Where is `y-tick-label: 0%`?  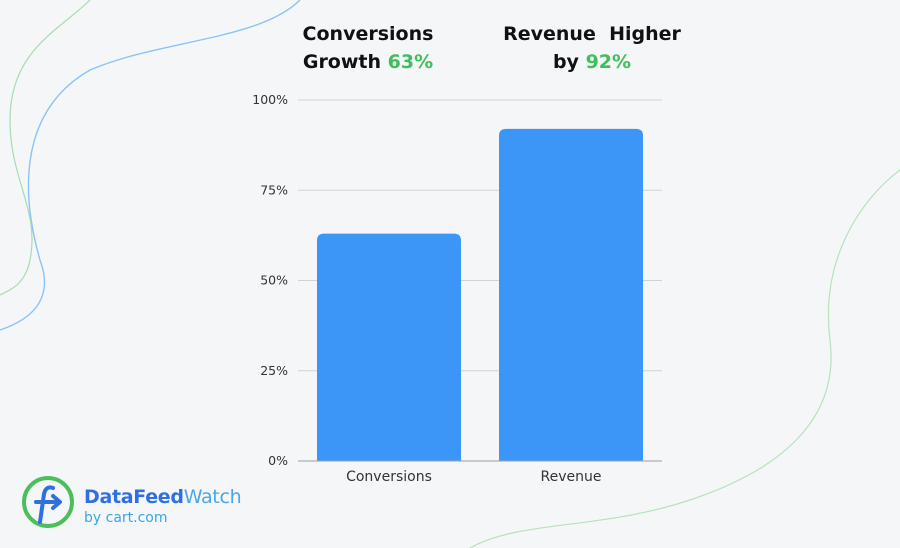 y-tick-label: 0% is located at coordinates (278, 460).